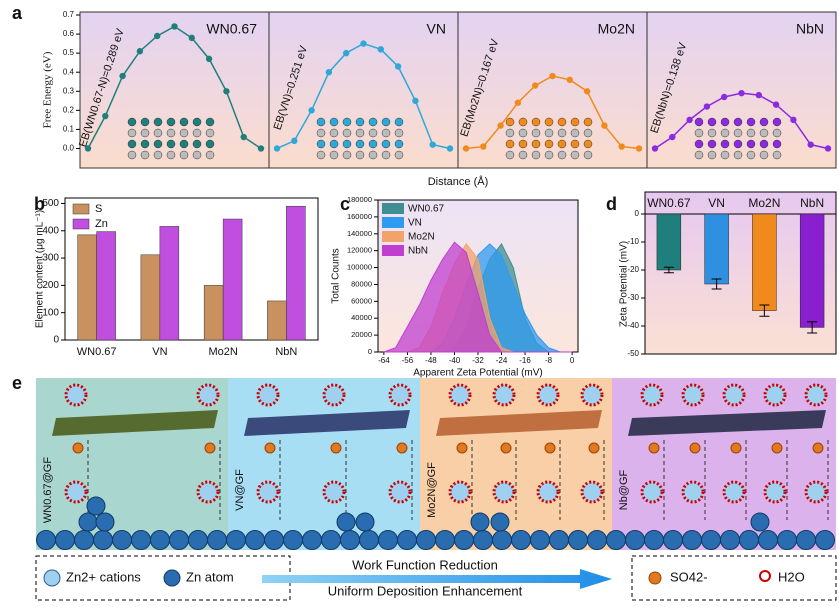 The width and height of the screenshot is (839, 607). Describe the element at coordinates (50, 258) in the screenshot. I see `y-tick-label: 300` at that location.